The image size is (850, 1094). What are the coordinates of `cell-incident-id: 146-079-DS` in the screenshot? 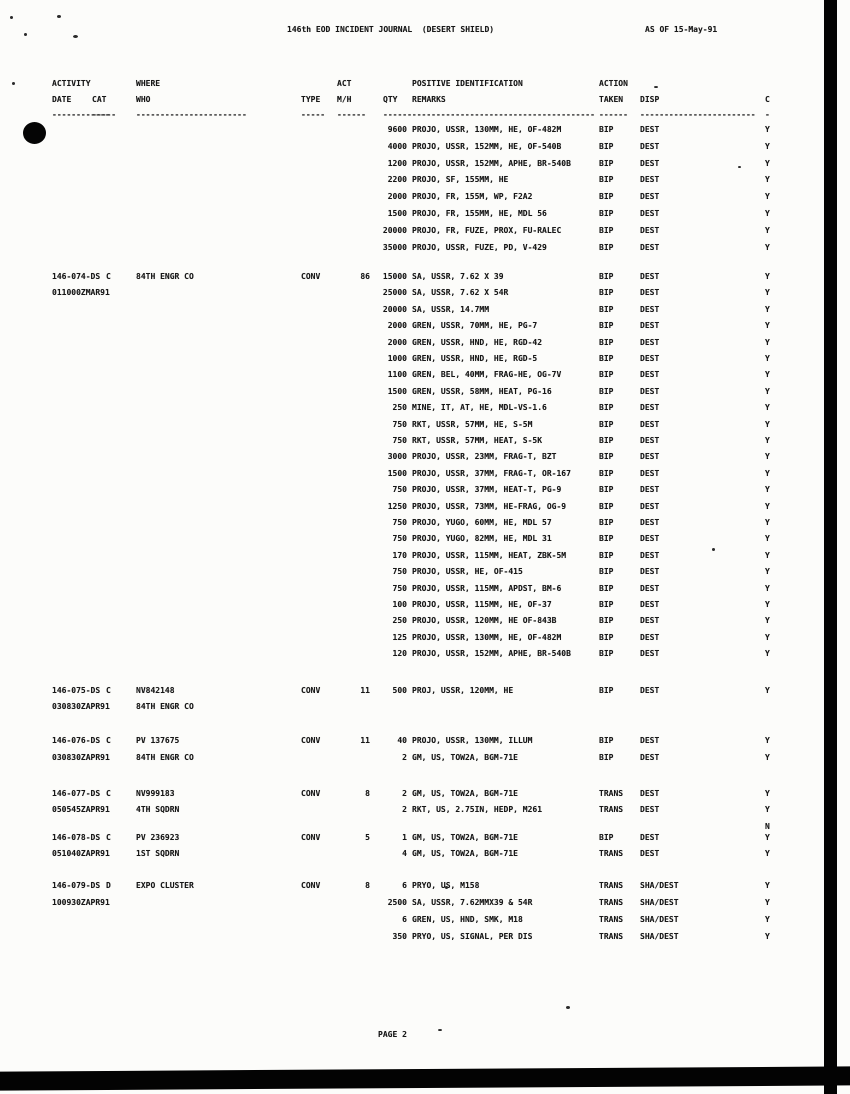 It's located at (76, 885).